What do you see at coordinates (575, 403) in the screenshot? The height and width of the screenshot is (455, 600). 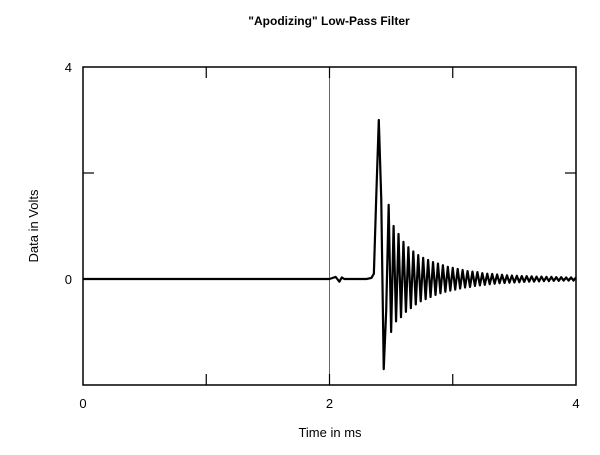 I see `x-tick-label: 4` at bounding box center [575, 403].